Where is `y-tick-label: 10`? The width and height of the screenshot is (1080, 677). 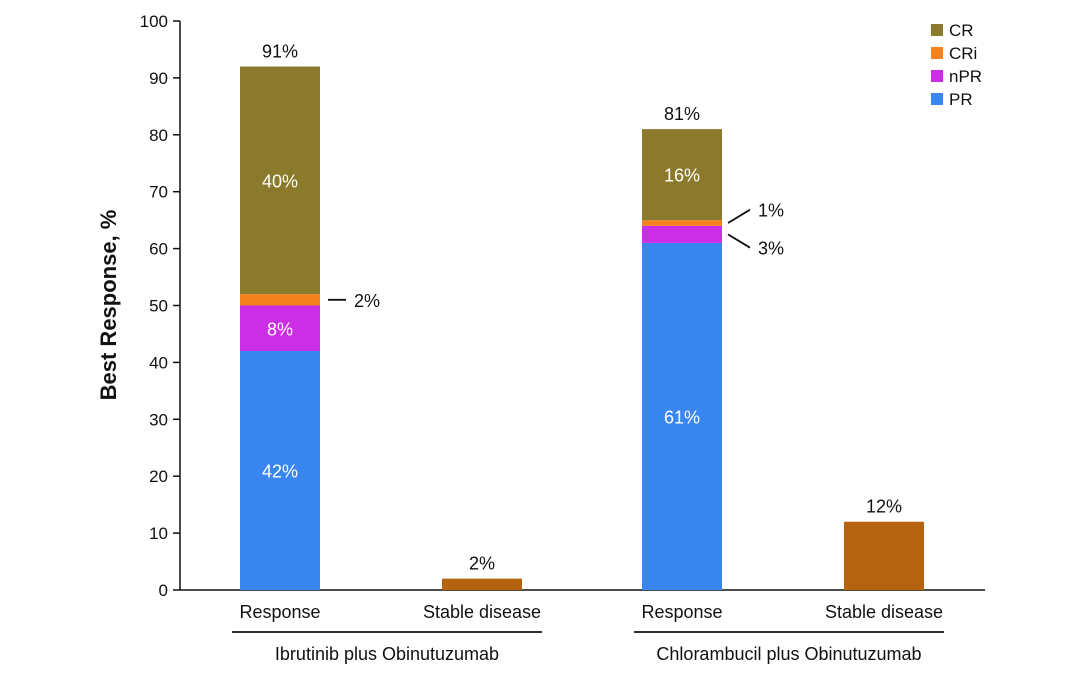
y-tick-label: 10 is located at coordinates (158, 533).